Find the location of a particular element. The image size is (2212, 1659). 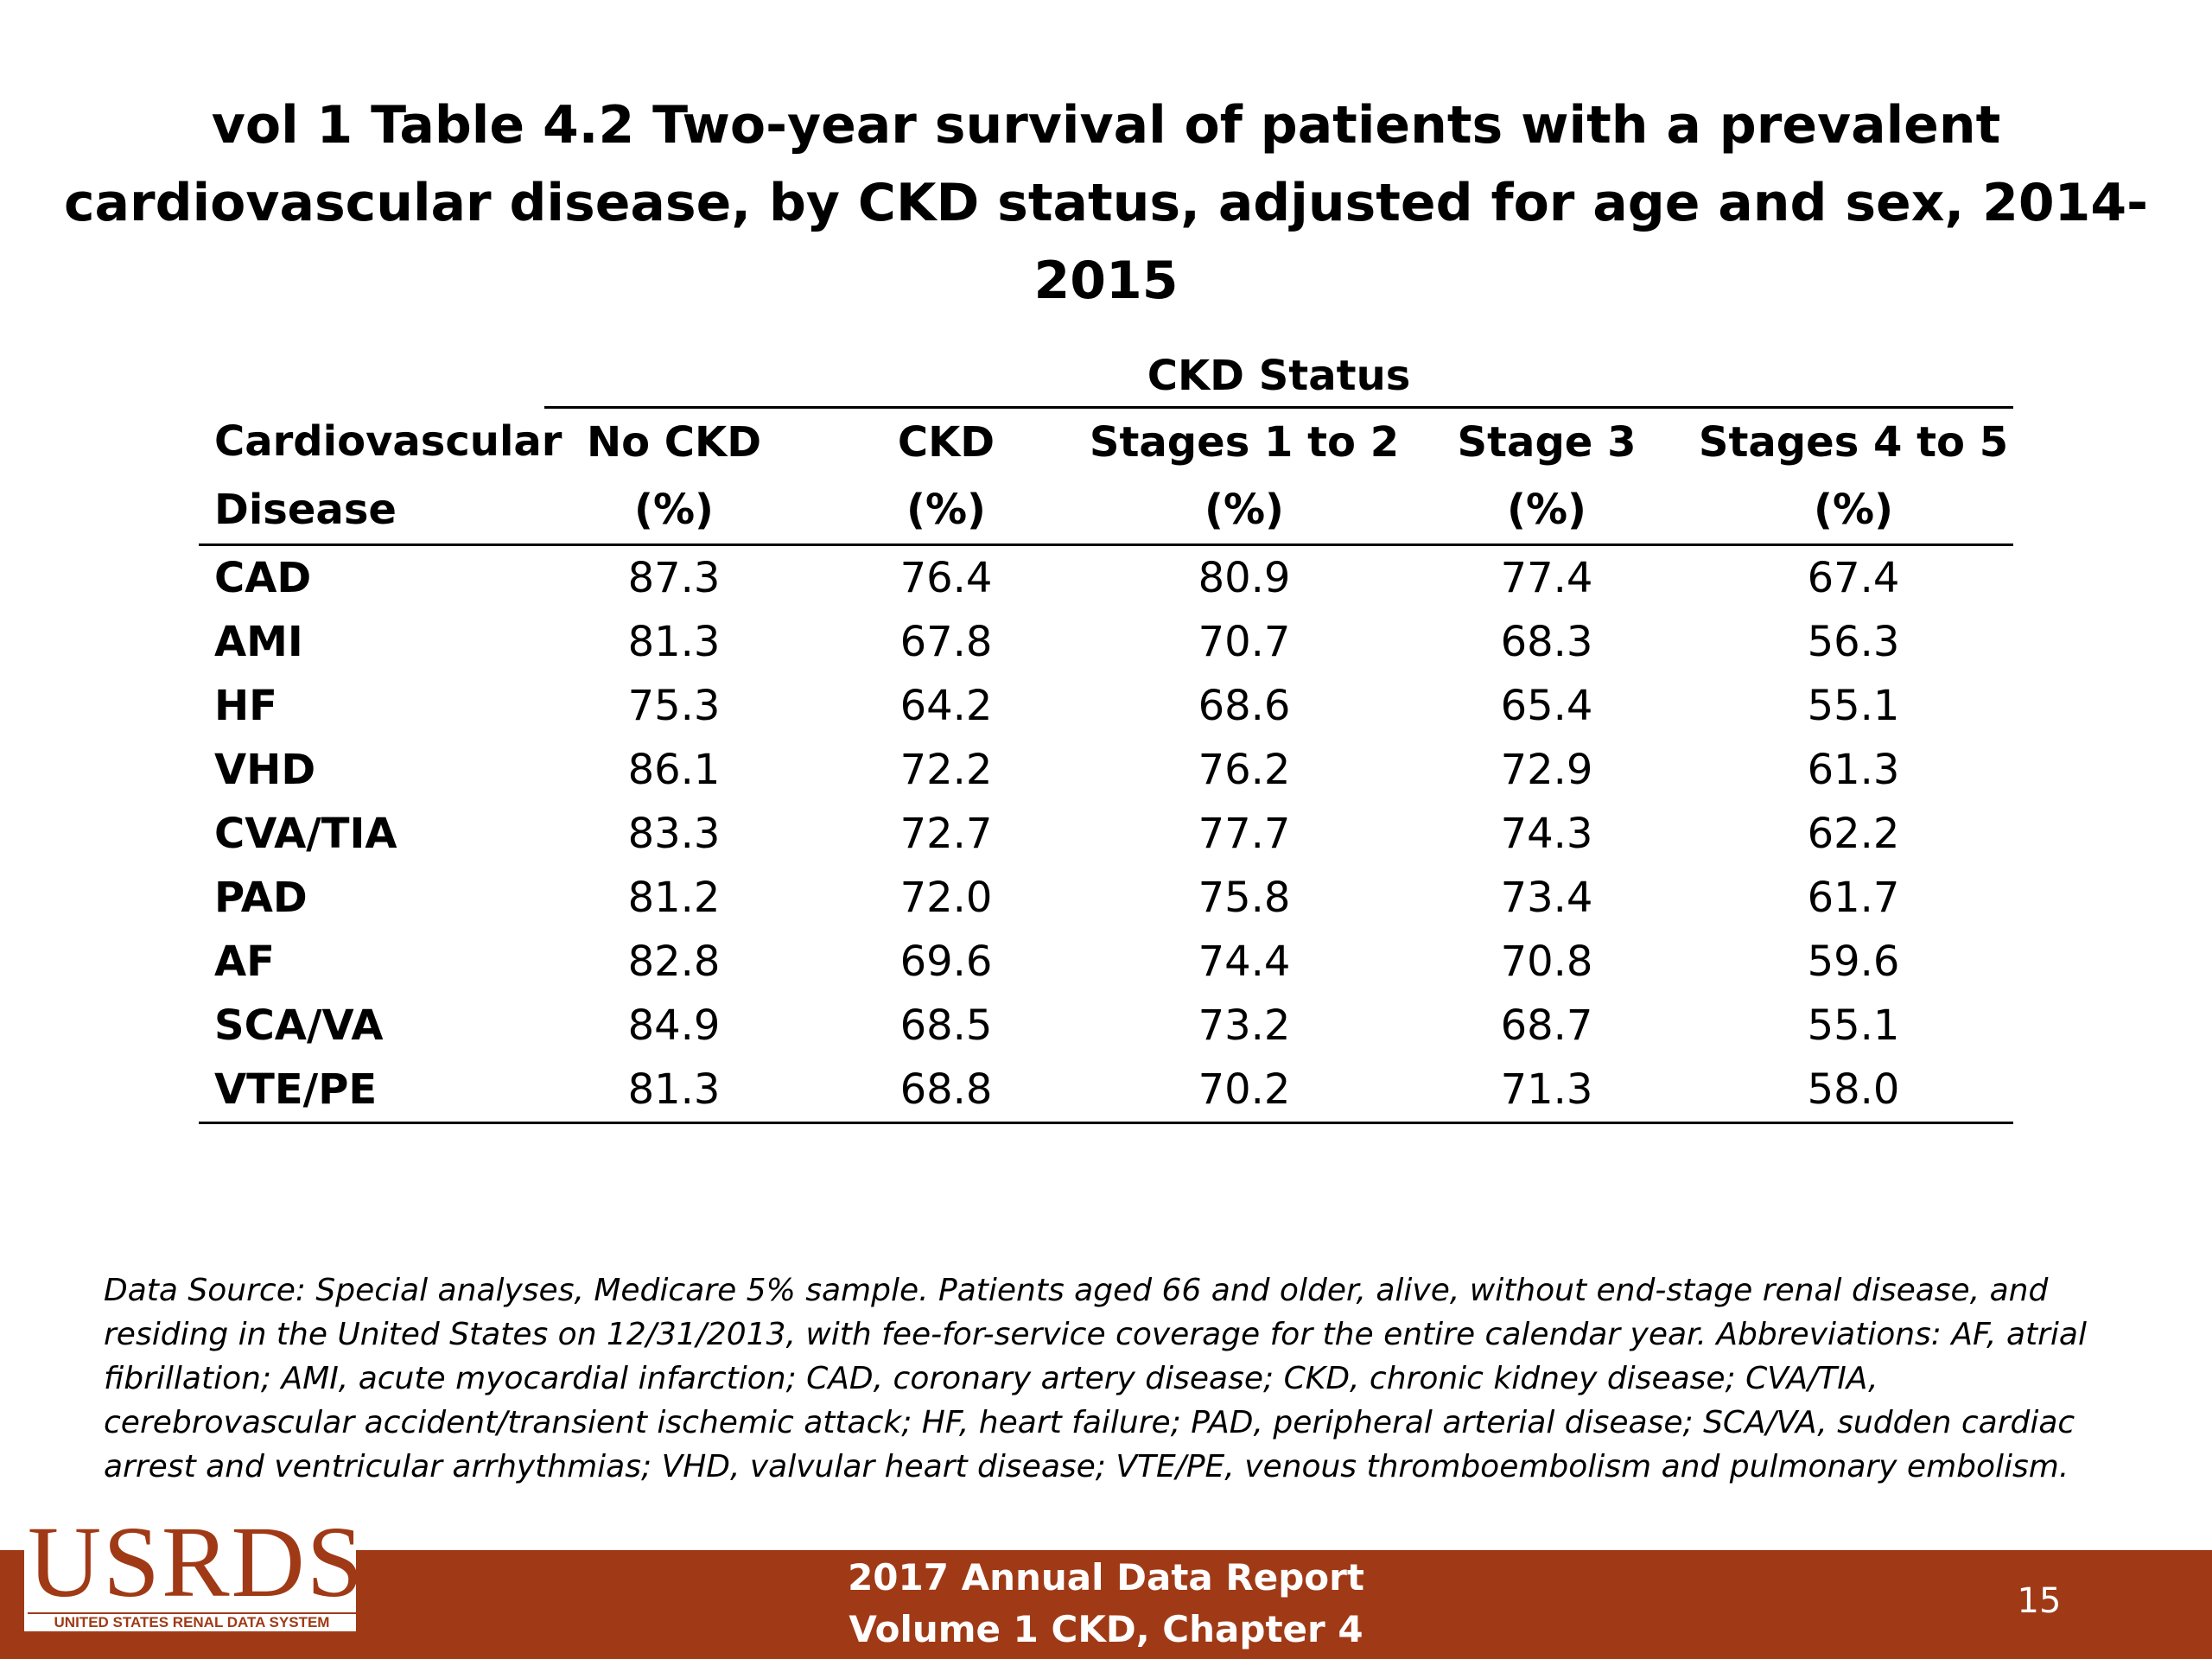

column-header-stages-1-2-unit: (%) is located at coordinates (1244, 511).